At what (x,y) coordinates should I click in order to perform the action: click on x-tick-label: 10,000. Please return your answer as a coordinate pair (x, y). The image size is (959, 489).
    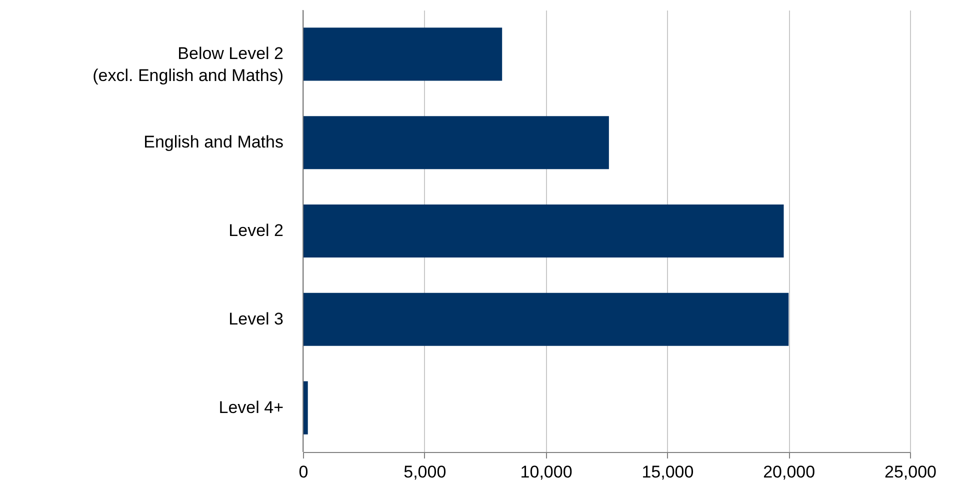
    Looking at the image, I should click on (546, 472).